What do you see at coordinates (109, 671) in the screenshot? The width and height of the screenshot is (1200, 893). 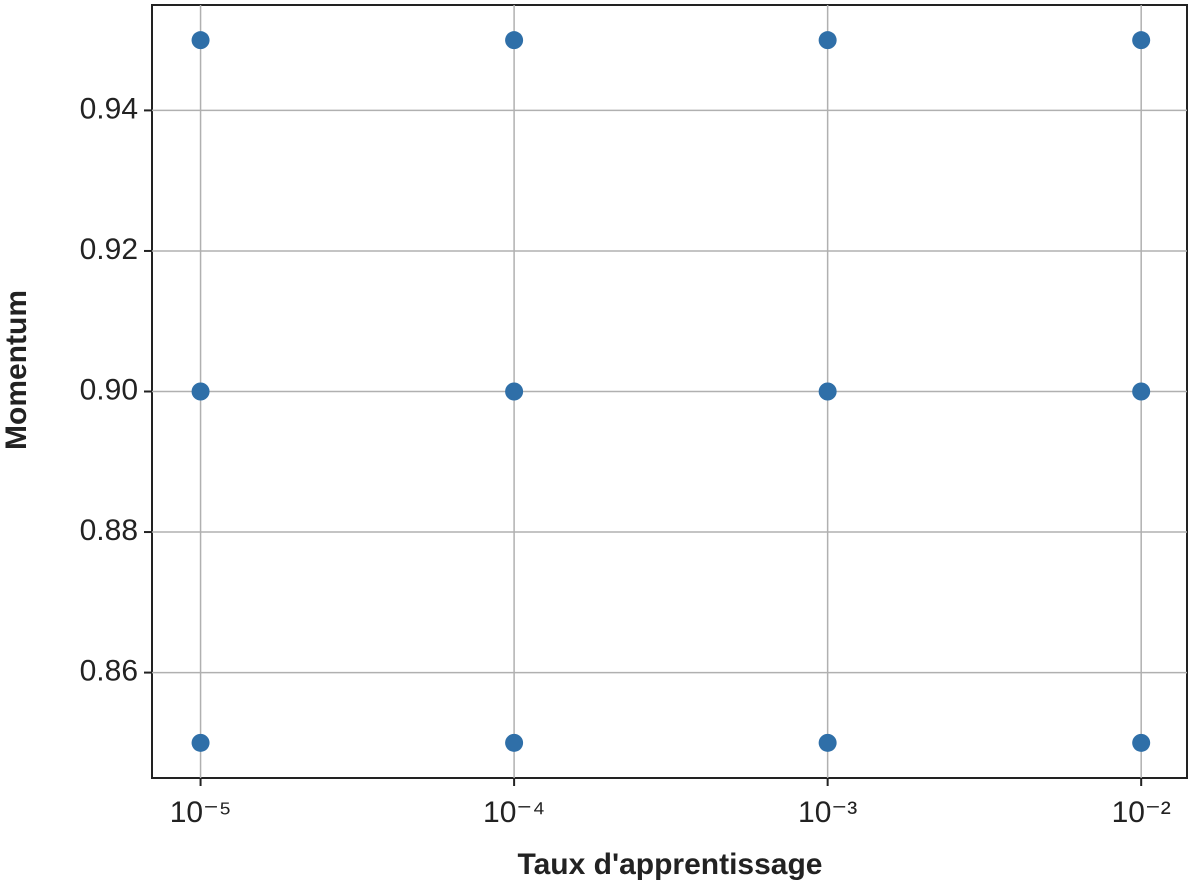 I see `y-tick-label: 0.86` at bounding box center [109, 671].